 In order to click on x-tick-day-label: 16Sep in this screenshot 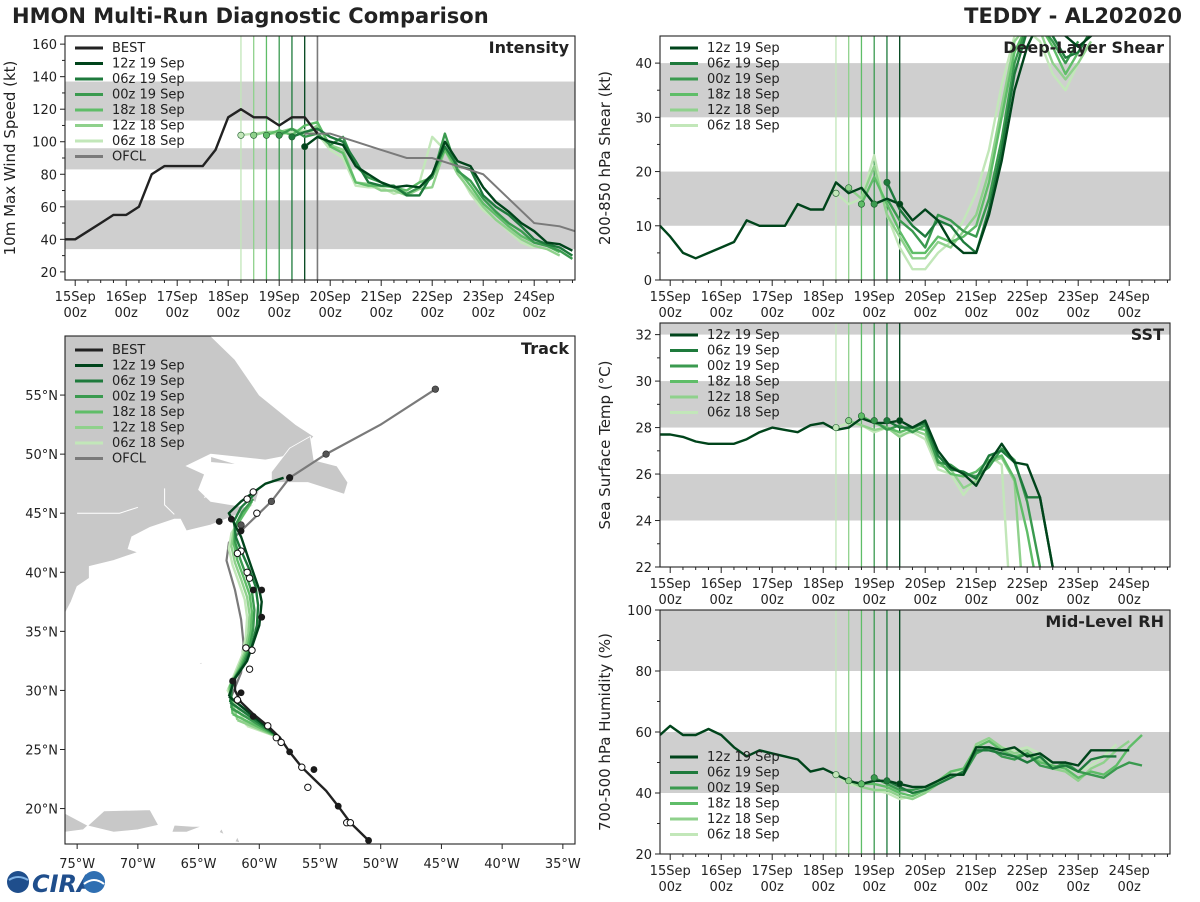, I will do `click(721, 584)`.